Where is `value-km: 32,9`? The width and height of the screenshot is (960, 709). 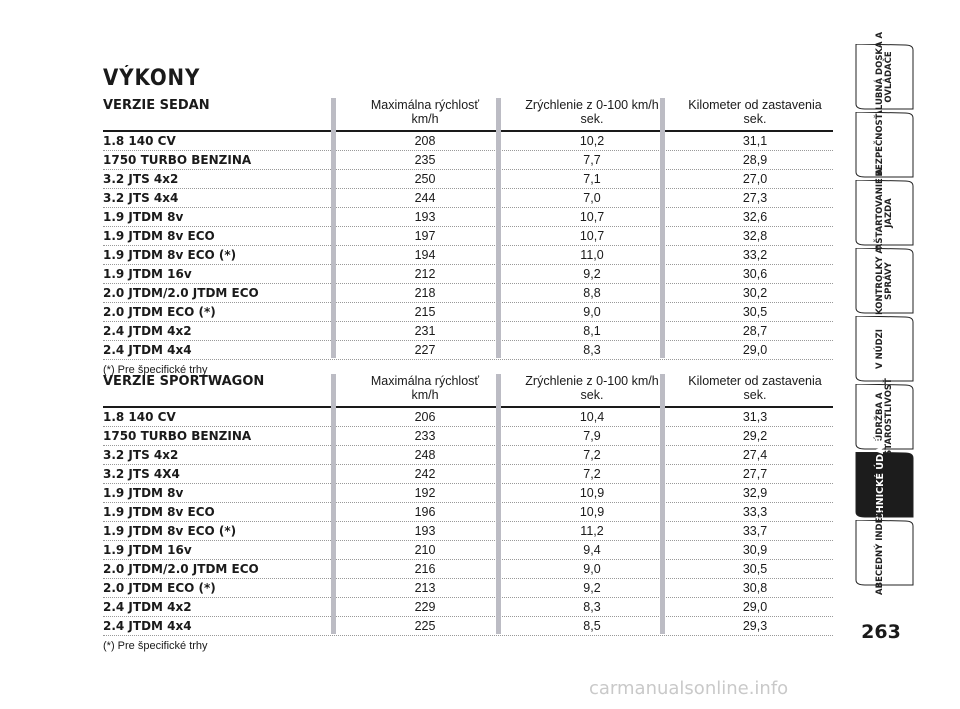
value-km: 32,9 is located at coordinates (755, 493).